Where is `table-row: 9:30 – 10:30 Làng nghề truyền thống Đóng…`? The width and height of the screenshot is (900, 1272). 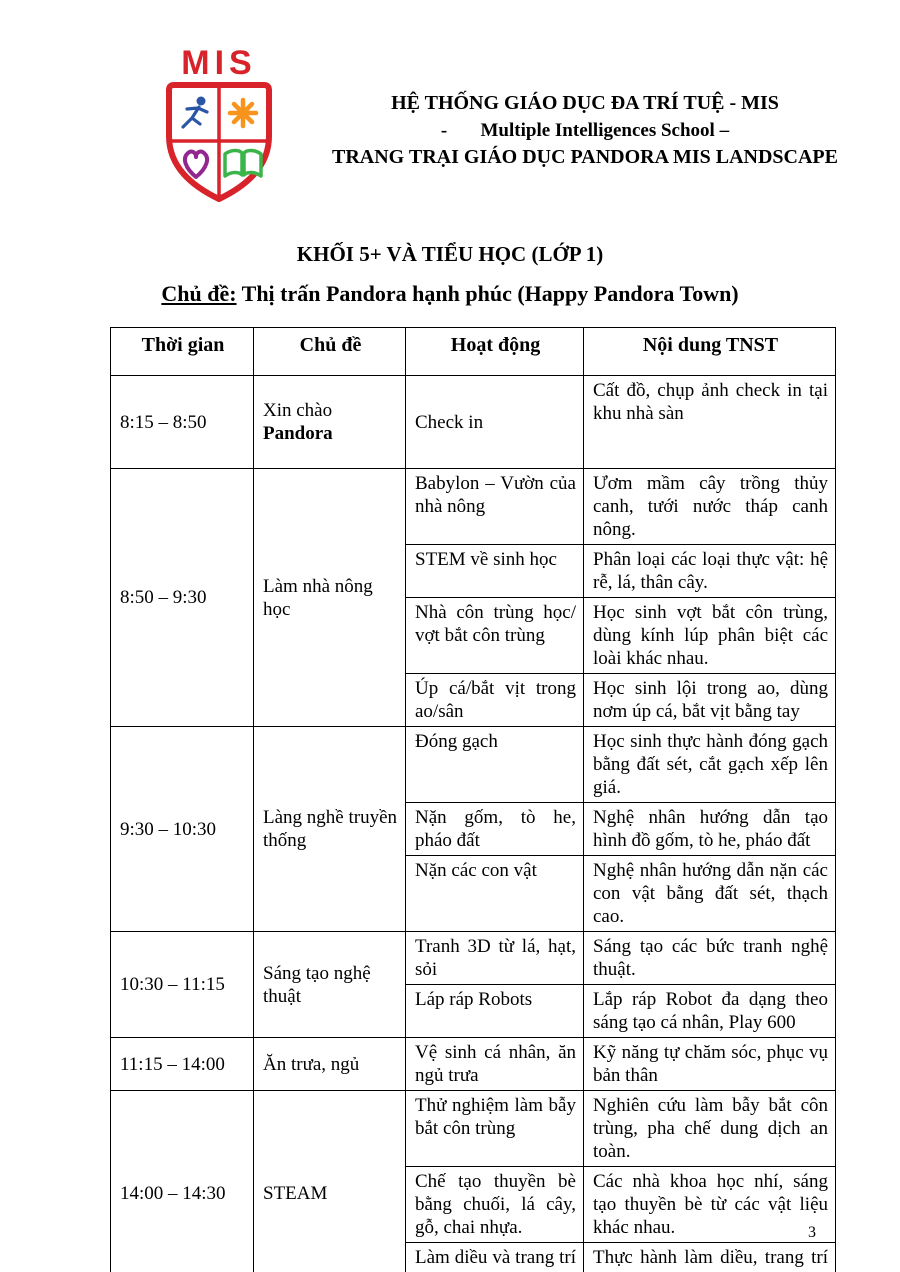
table-row: 9:30 – 10:30 Làng nghề truyền thống Đóng… is located at coordinates (473, 829).